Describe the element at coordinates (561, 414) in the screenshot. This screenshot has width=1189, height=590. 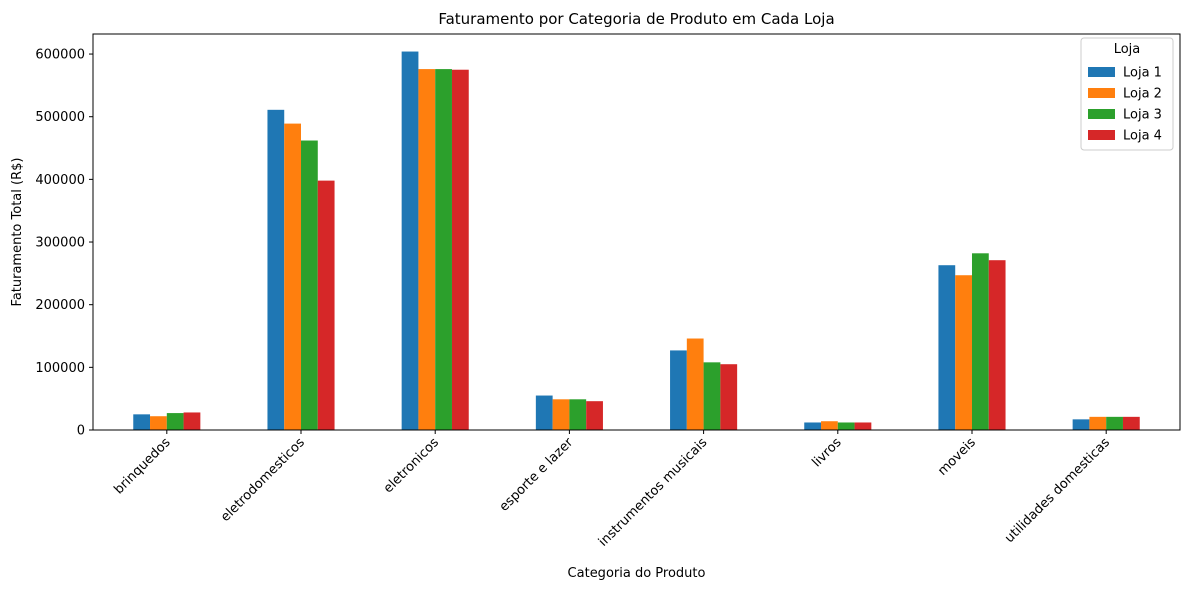
I see `bar-loja-2-esporte-e-lazer` at that location.